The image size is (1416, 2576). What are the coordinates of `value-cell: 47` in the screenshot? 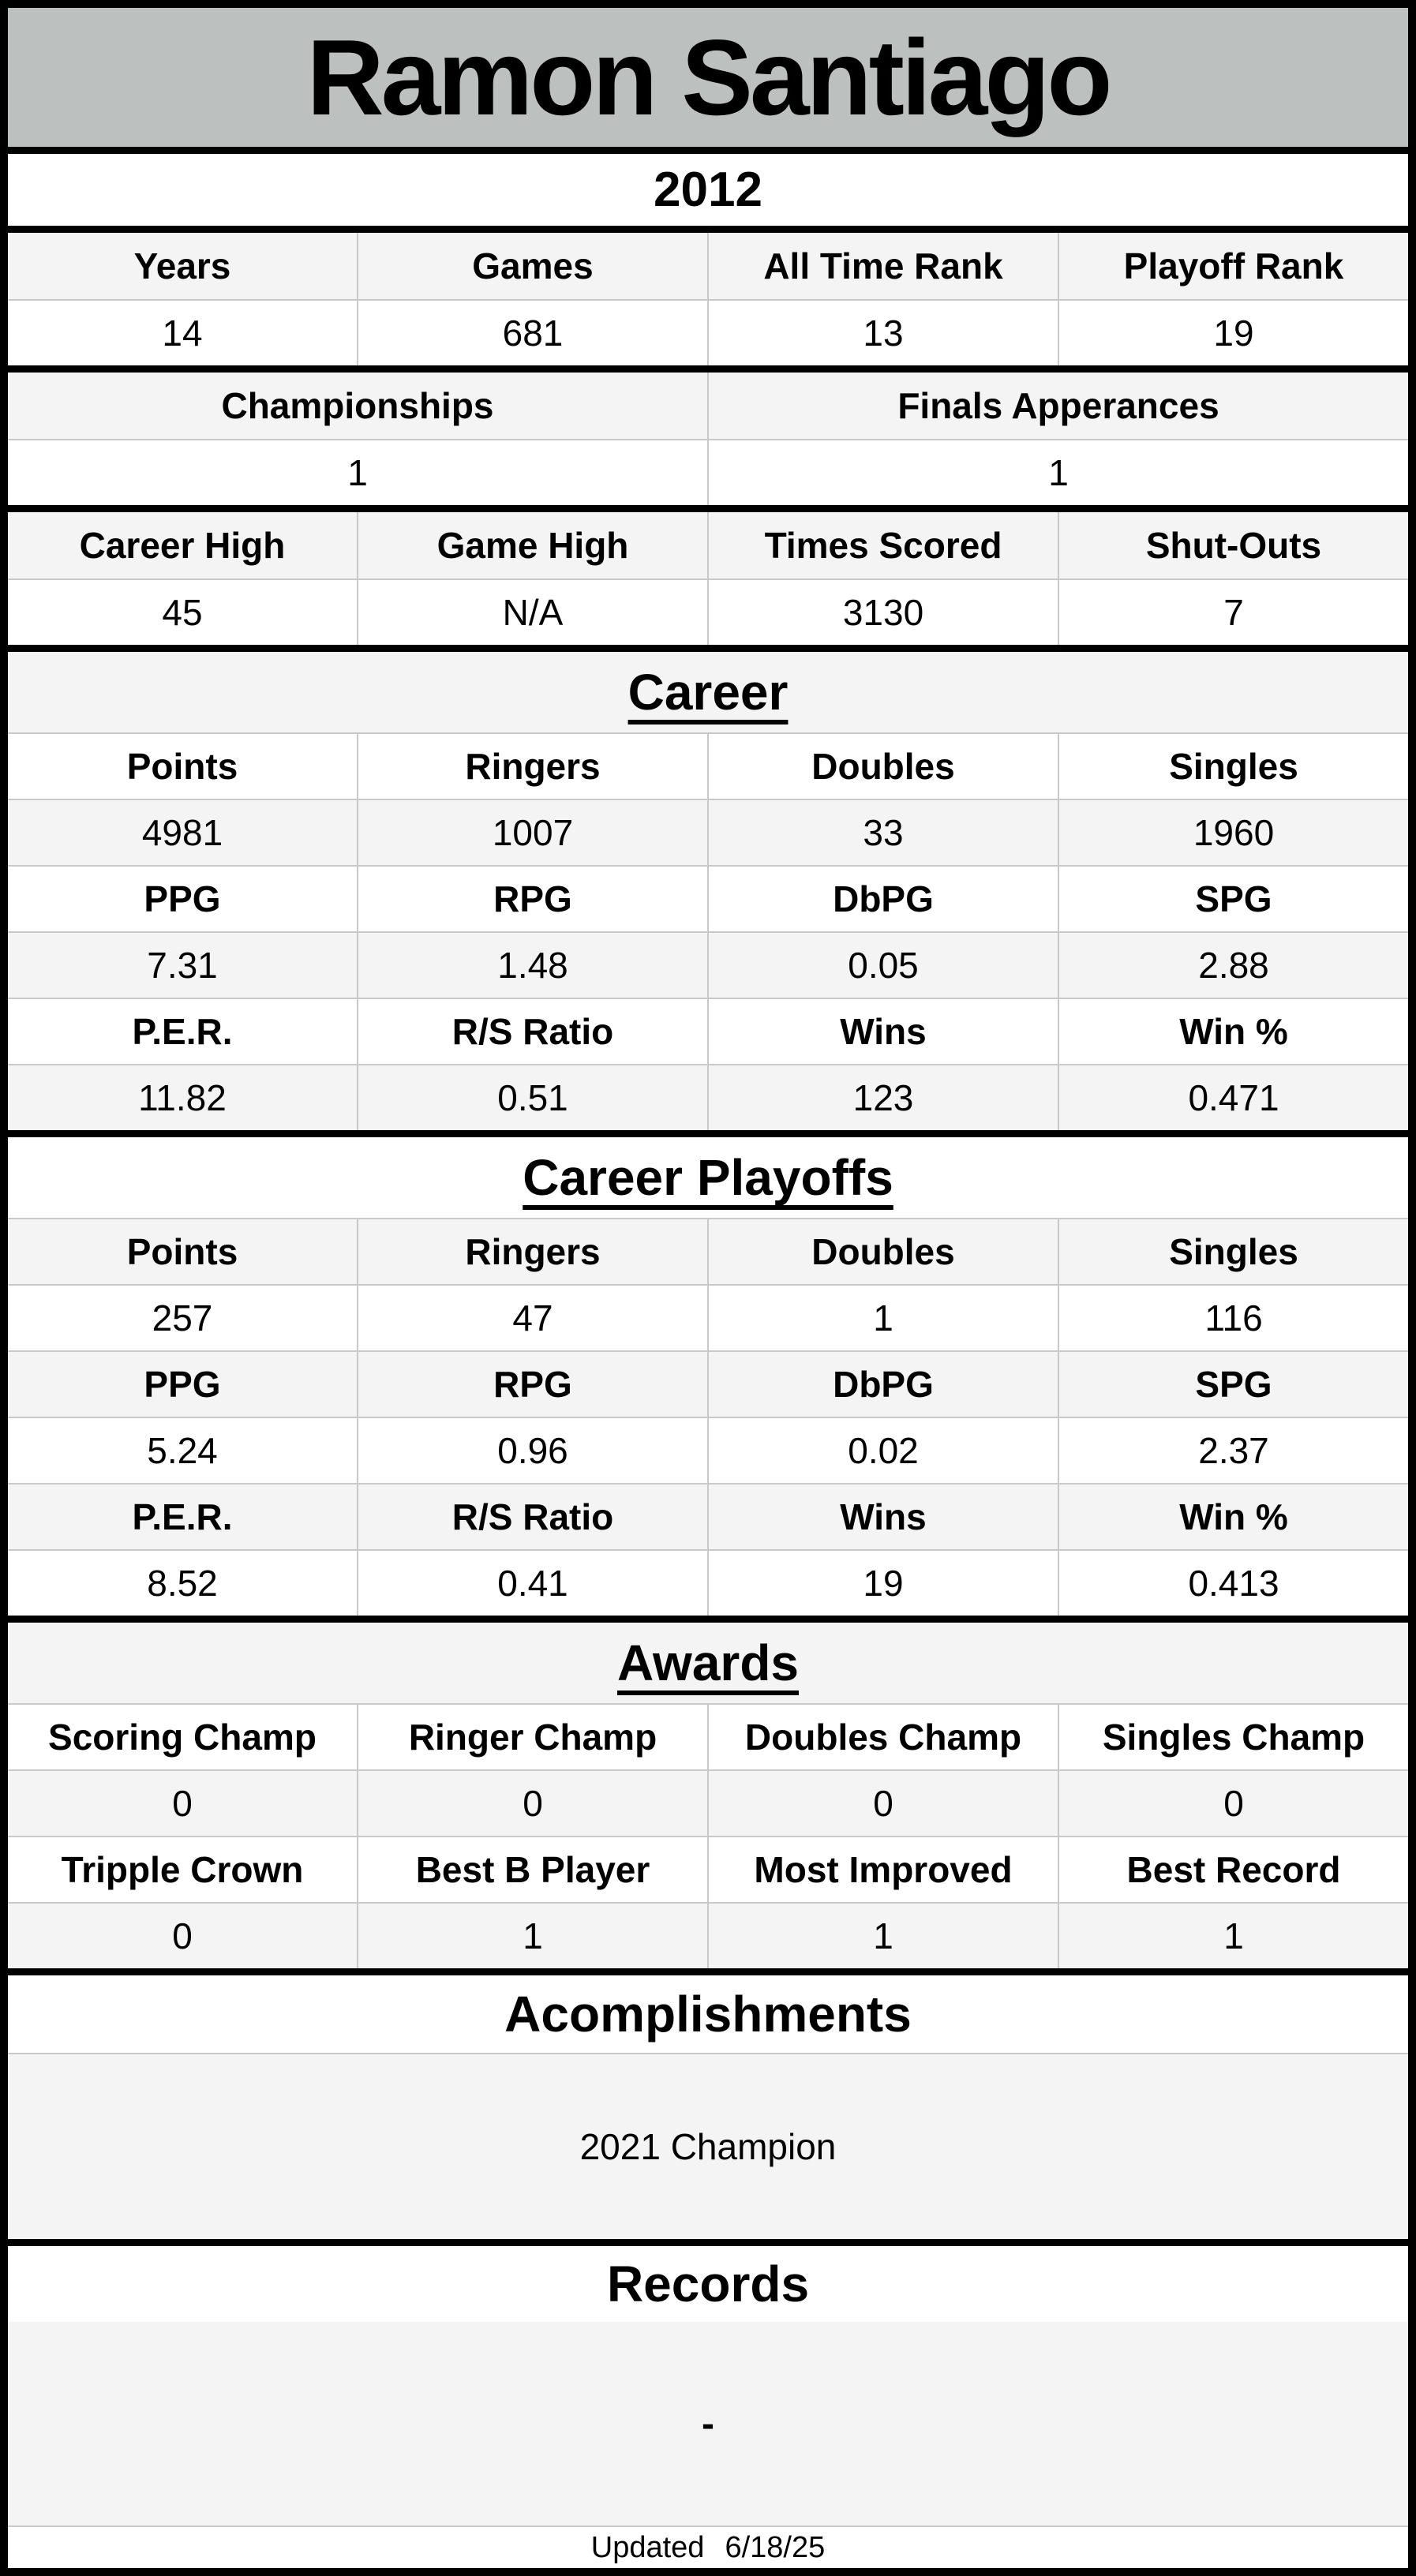 It's located at (533, 1318).